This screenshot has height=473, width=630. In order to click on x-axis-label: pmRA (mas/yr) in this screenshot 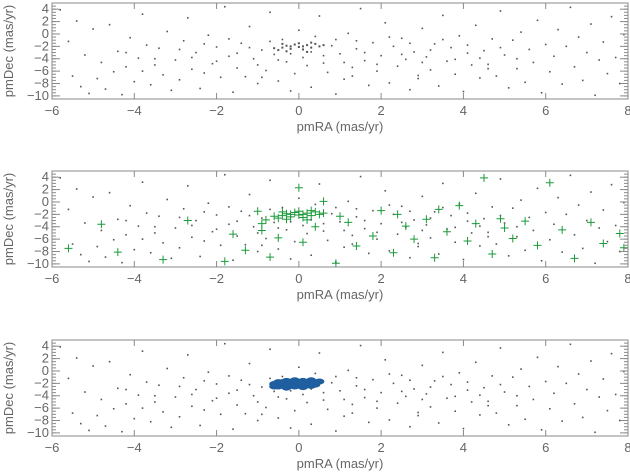, I will do `click(340, 126)`.